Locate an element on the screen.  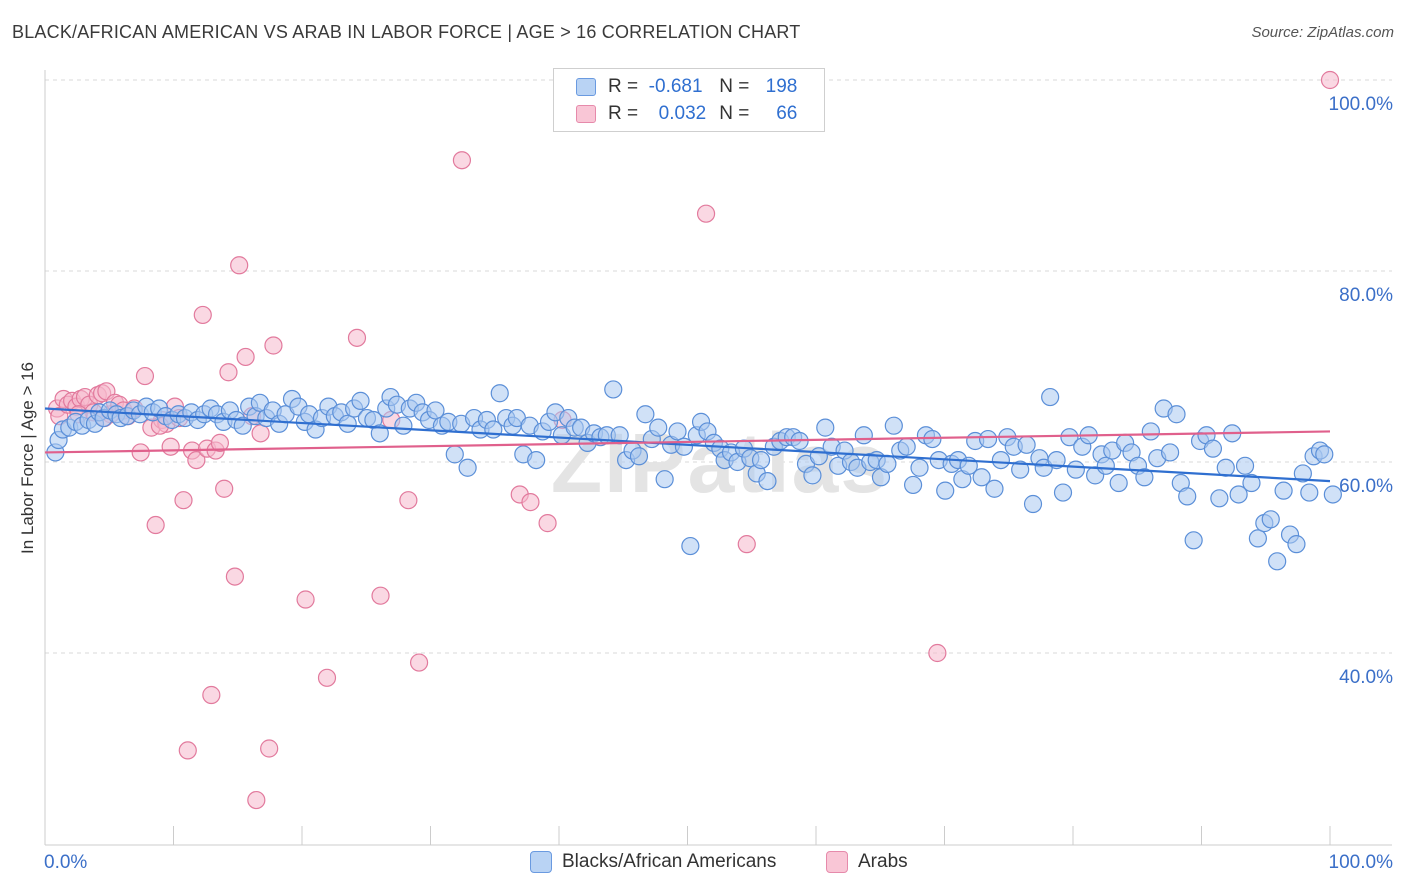
trend-layer is located at coordinates (687, 445).